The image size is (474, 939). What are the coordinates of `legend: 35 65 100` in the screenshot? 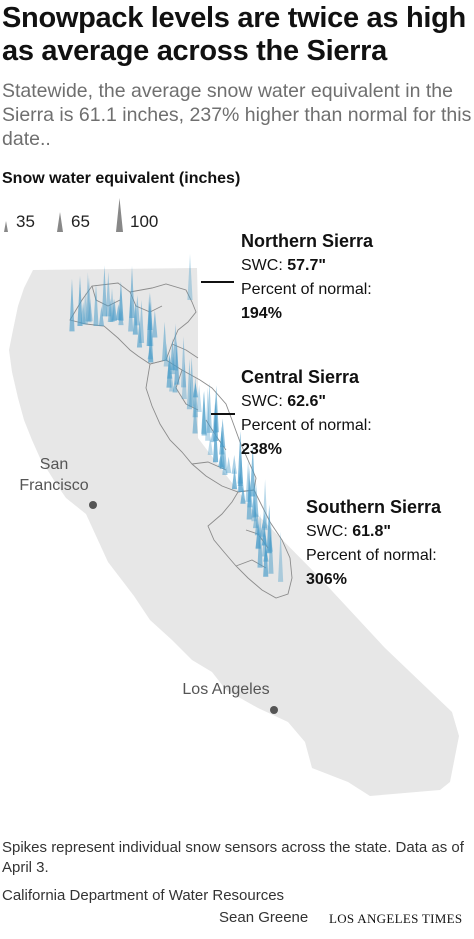 It's located at (100, 214).